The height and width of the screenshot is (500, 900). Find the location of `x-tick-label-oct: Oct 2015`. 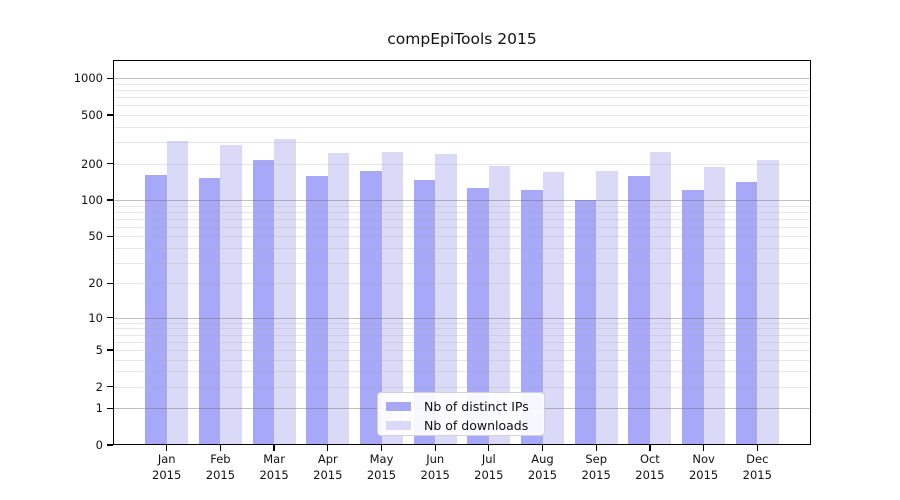

x-tick-label-oct: Oct 2015 is located at coordinates (650, 467).